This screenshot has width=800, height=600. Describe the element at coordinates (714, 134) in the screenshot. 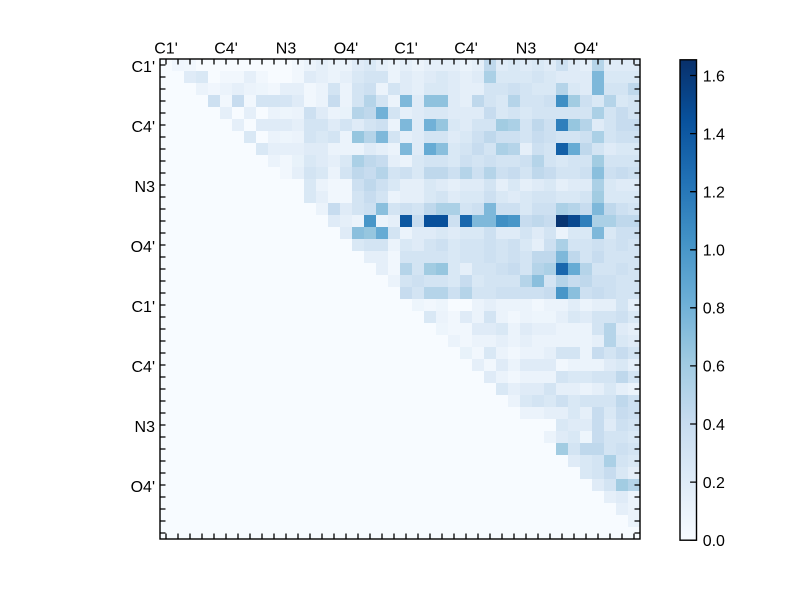

I see `svg-text: 1.4` at that location.